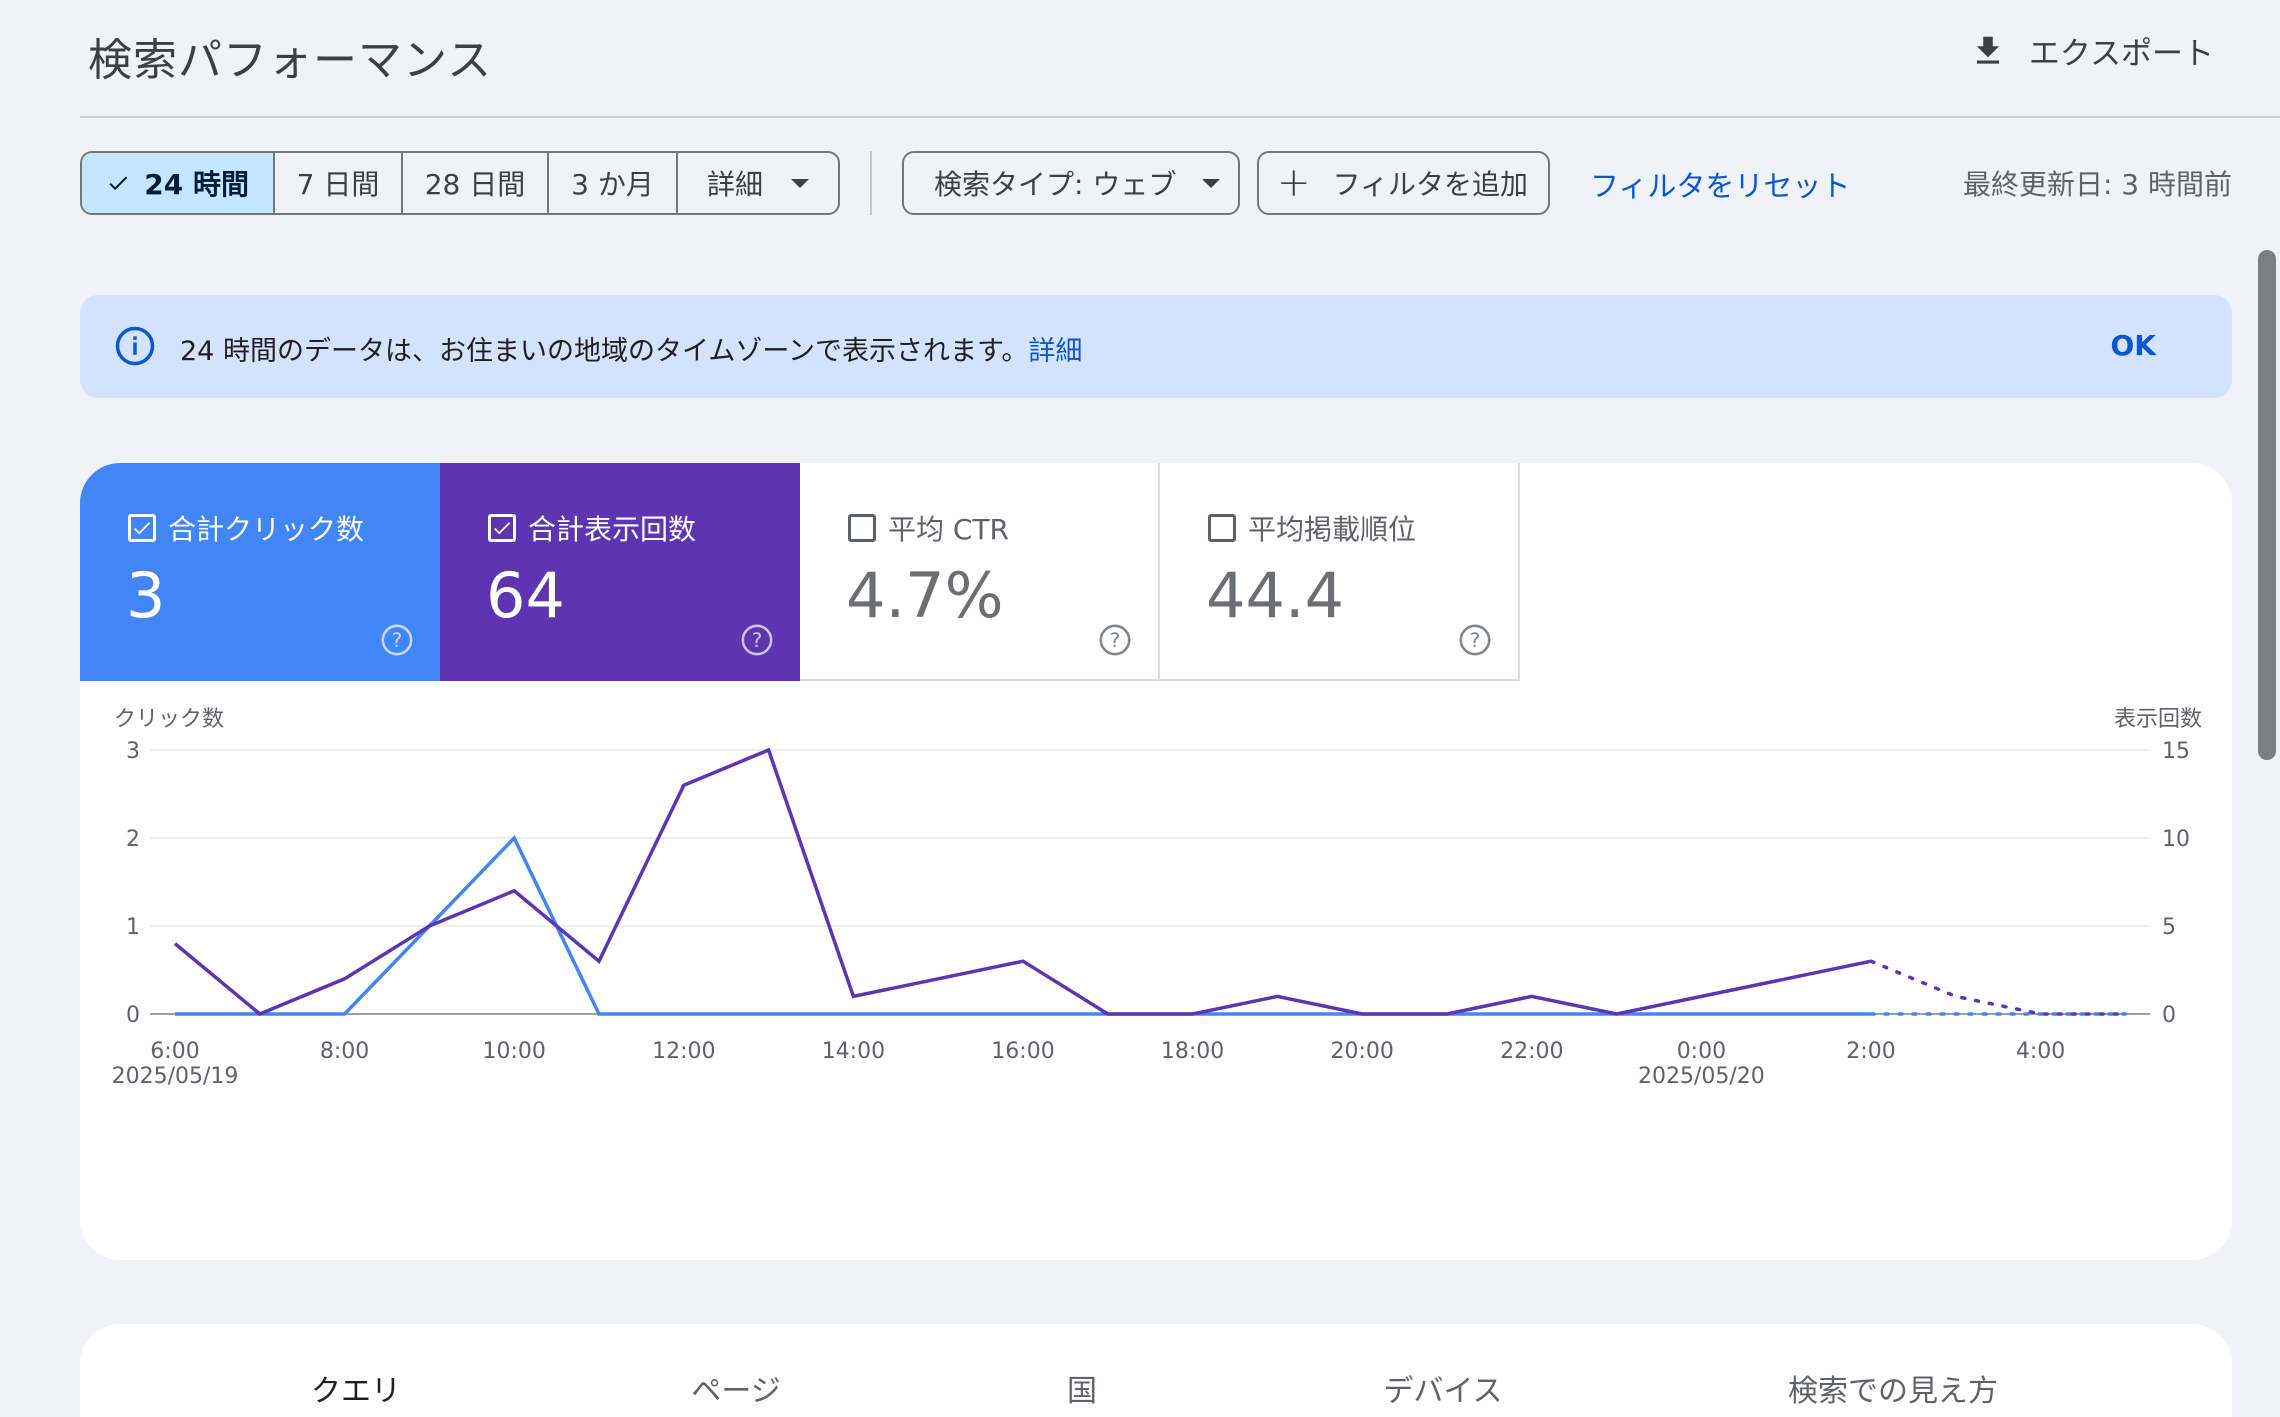 This screenshot has width=2280, height=1417. What do you see at coordinates (1156, 1370) in the screenshot?
I see `dimension-tabs: クエリ ページ 国 デバイス 検索での見え方` at bounding box center [1156, 1370].